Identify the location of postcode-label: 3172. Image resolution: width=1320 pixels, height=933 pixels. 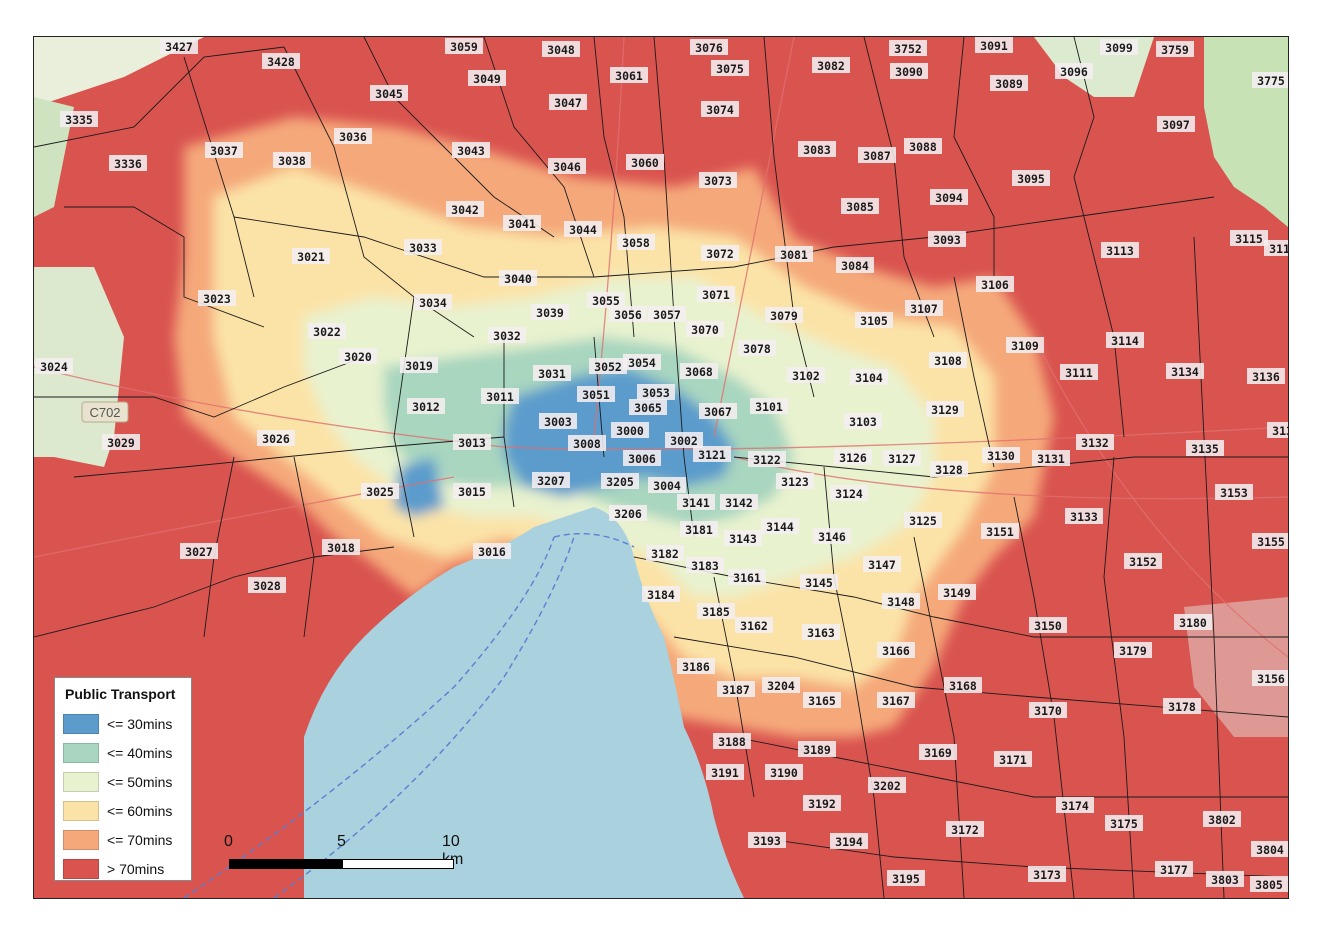
(965, 829).